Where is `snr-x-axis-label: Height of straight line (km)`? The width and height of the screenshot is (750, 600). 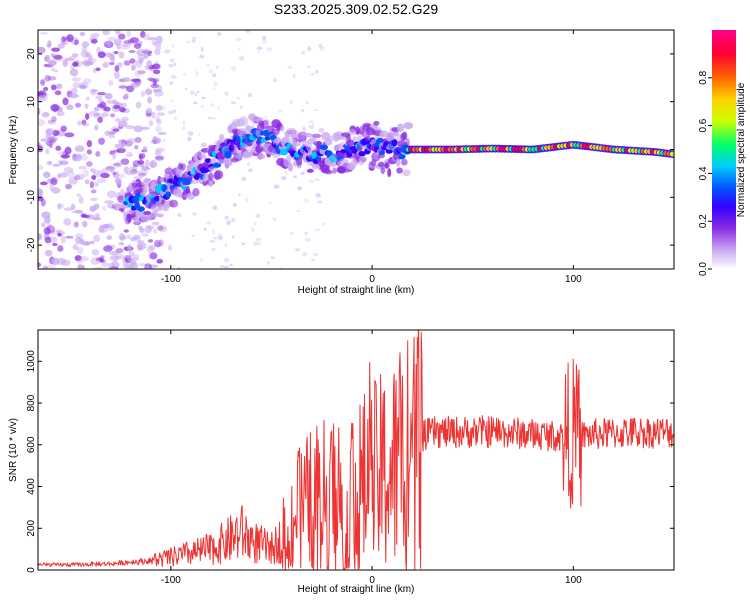 snr-x-axis-label: Height of straight line (km) is located at coordinates (356, 589).